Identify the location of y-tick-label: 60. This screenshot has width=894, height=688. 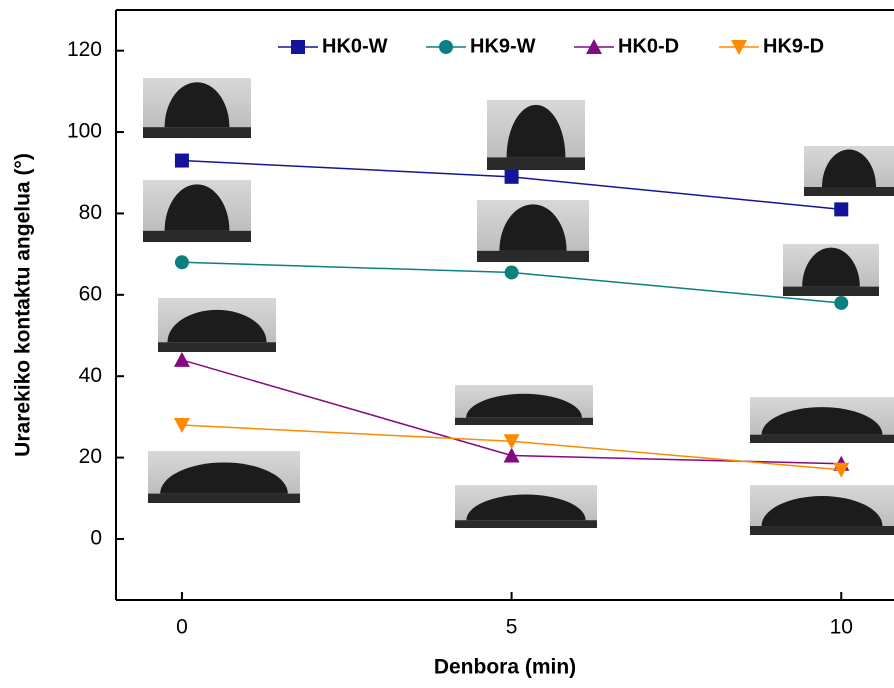
(90, 293).